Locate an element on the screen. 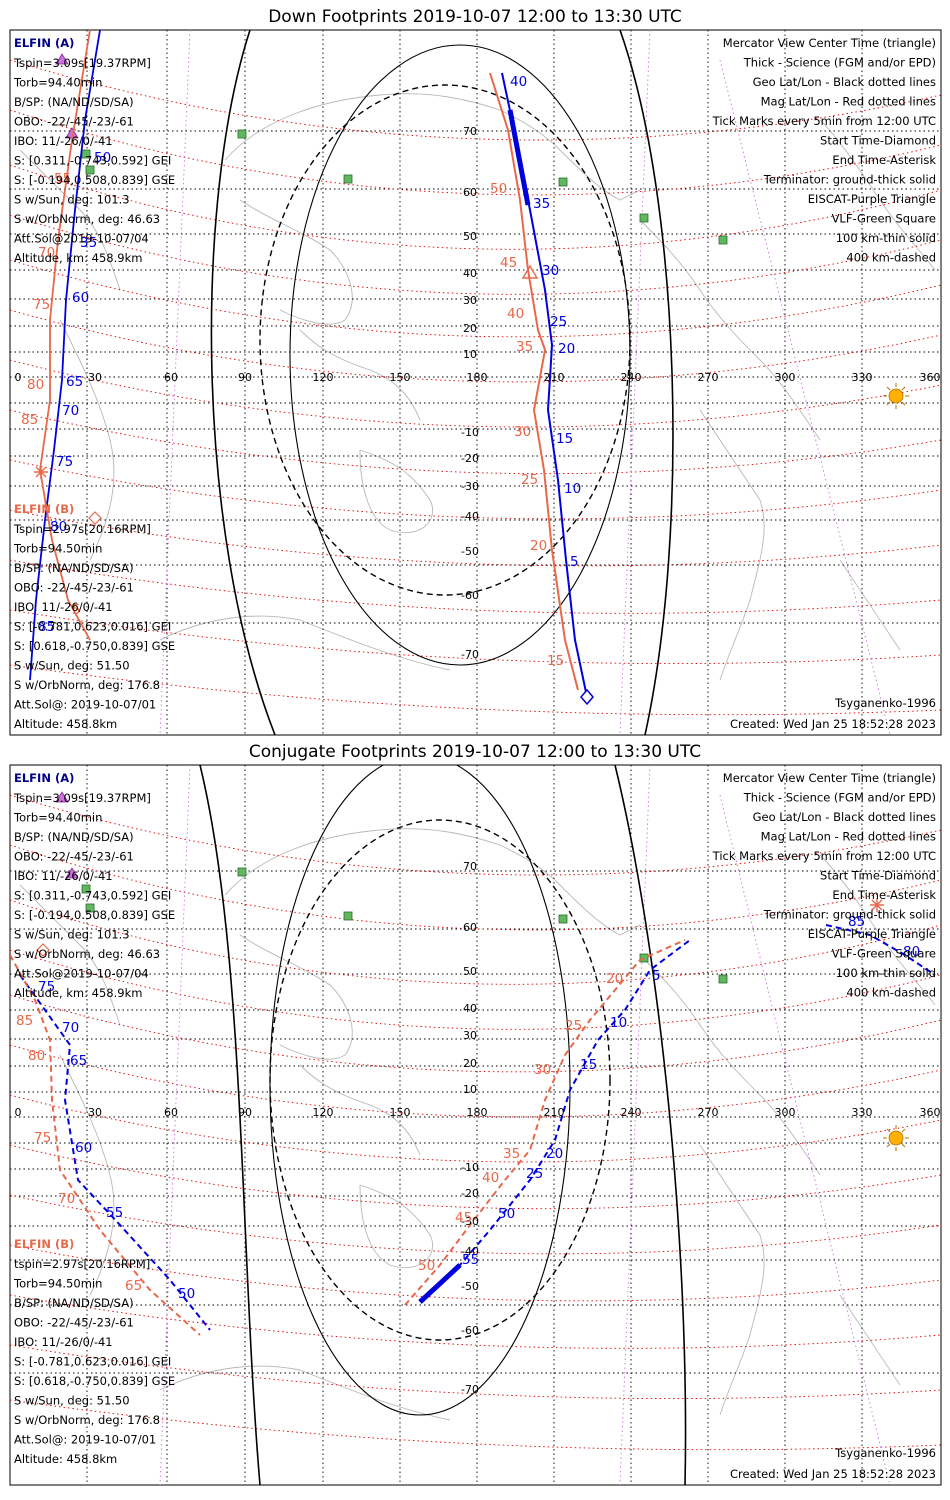  altitude-400km is located at coordinates (445, 340).